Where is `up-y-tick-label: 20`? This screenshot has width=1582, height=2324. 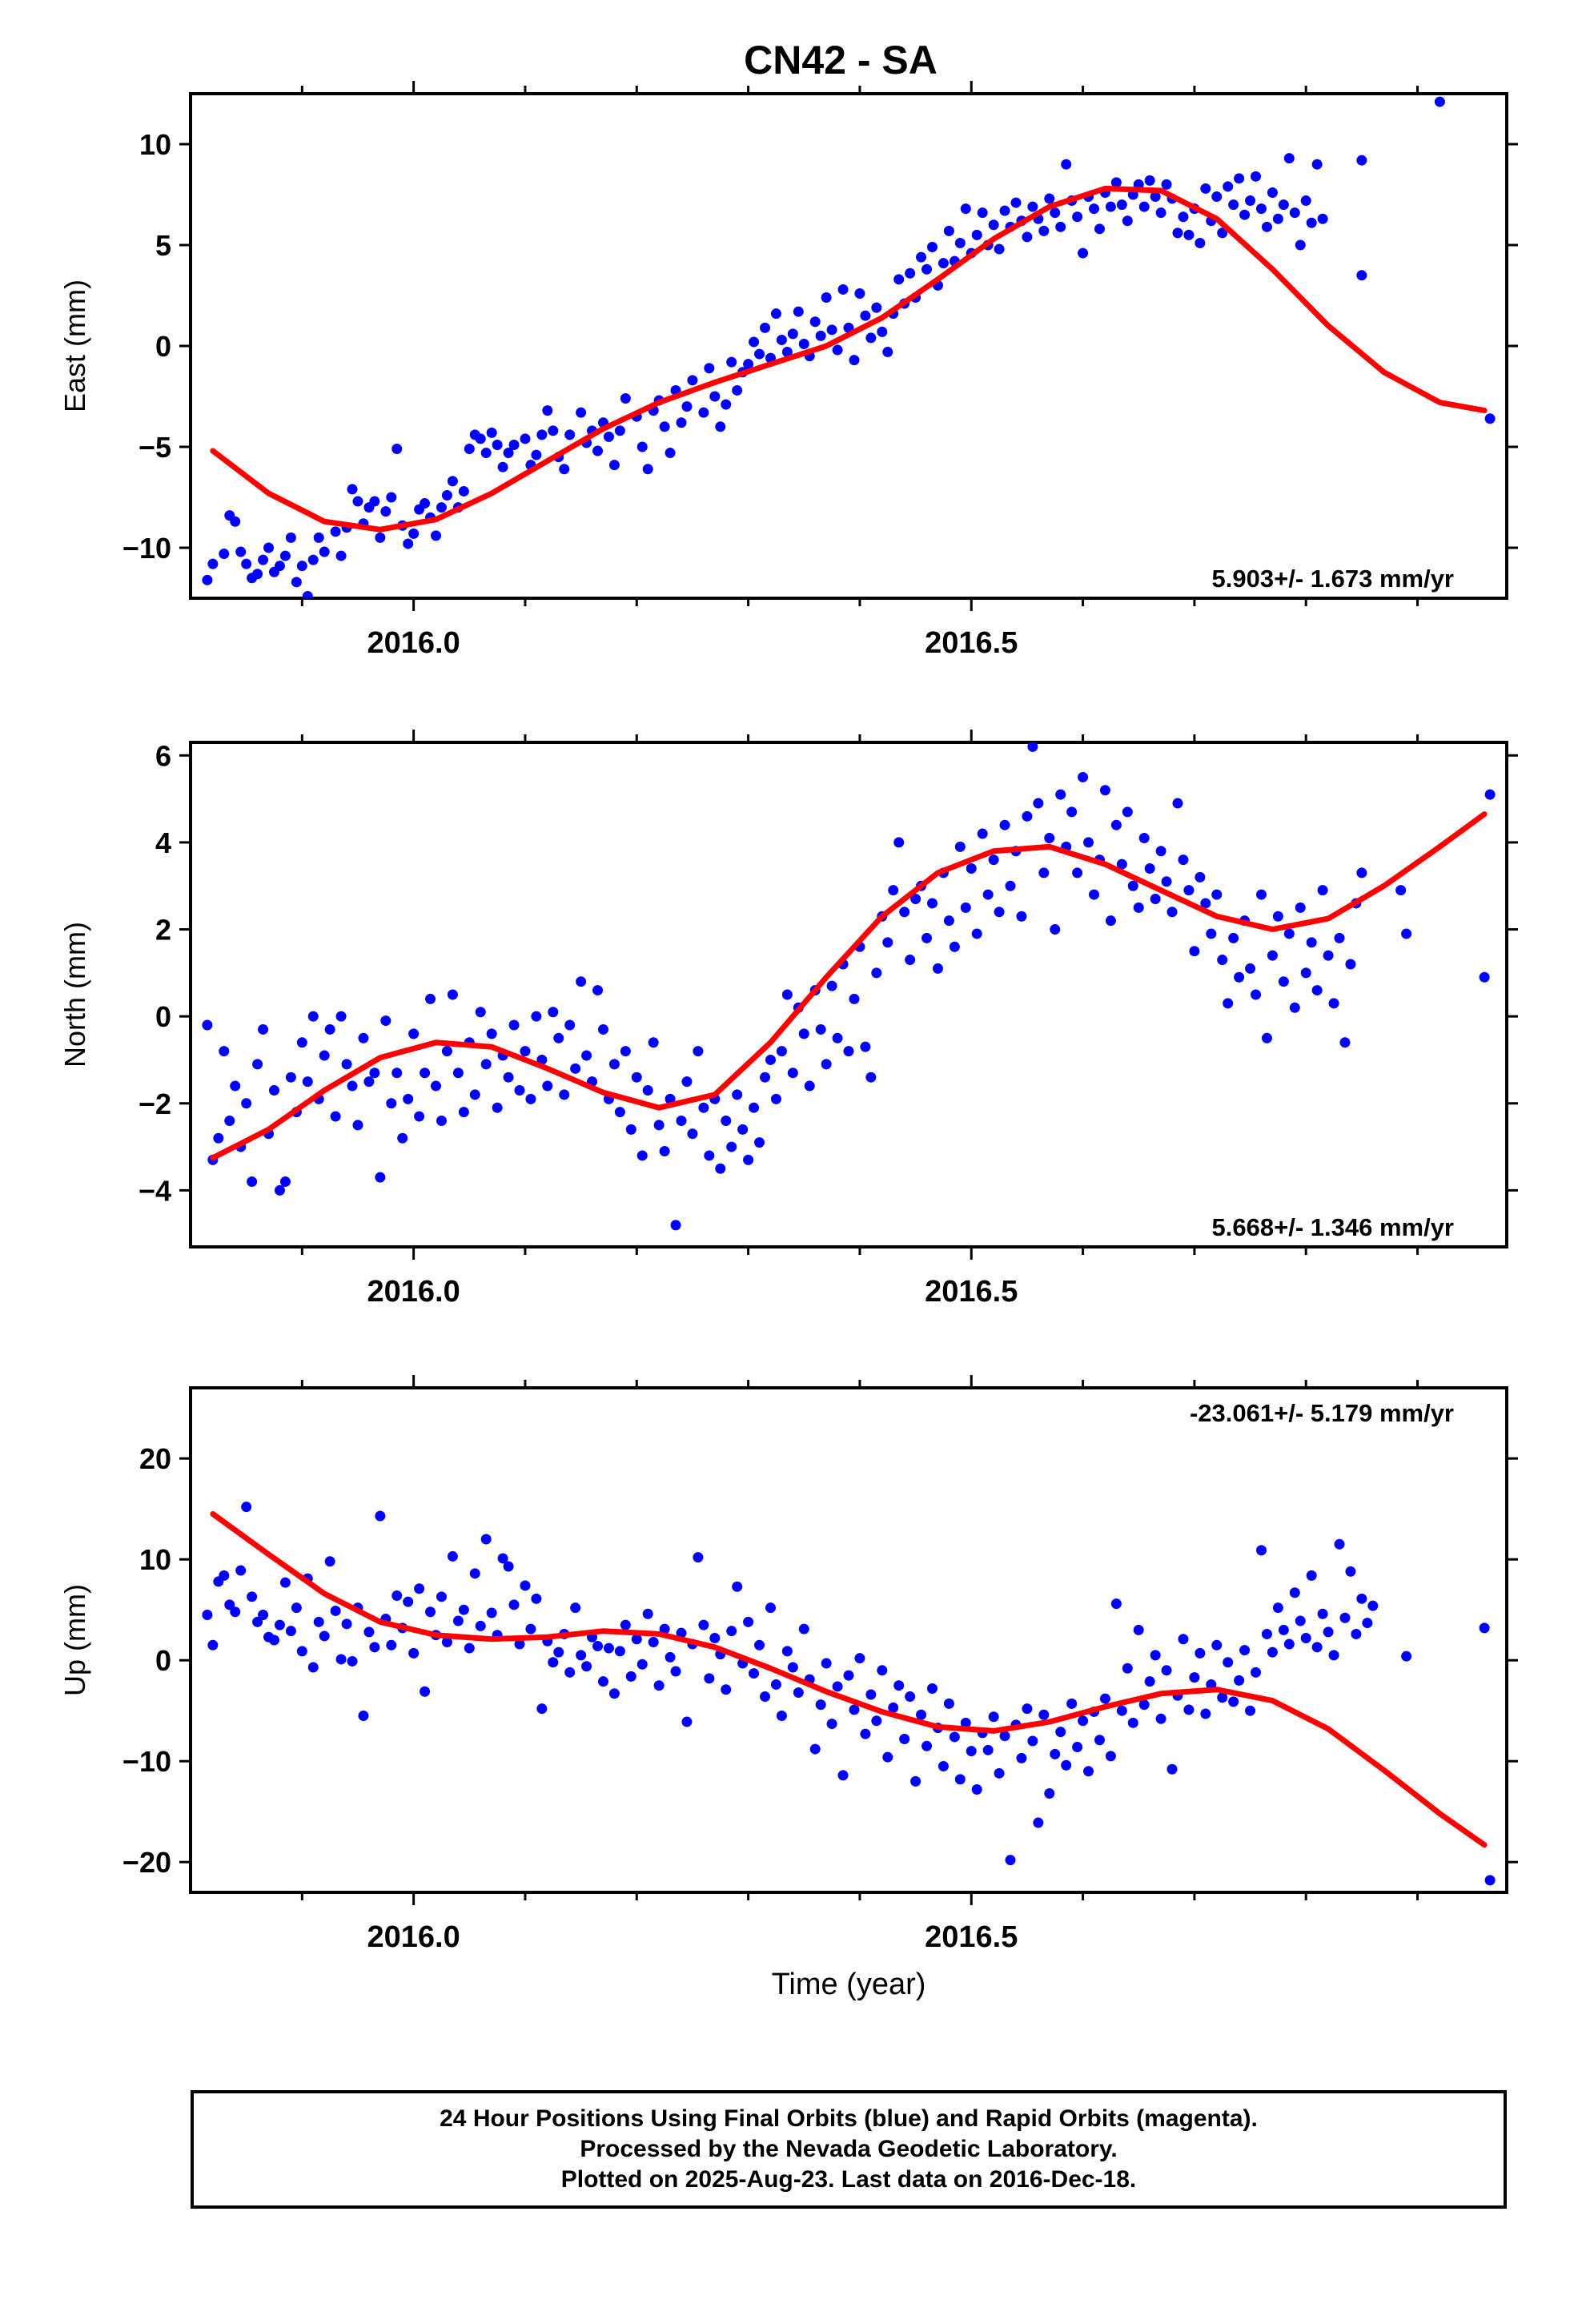 up-y-tick-label: 20 is located at coordinates (155, 1458).